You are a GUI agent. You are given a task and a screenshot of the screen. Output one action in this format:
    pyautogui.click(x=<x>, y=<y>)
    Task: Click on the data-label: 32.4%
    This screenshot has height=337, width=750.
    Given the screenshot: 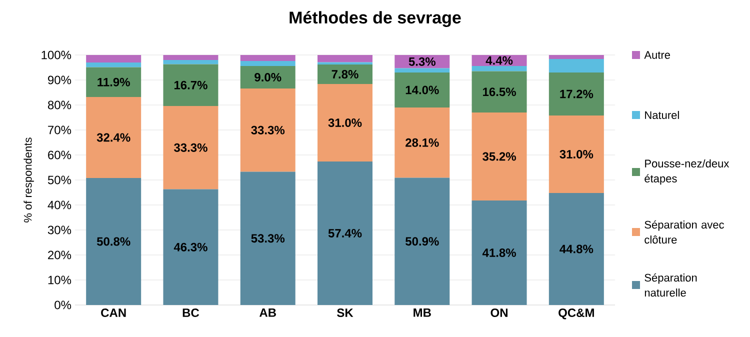 What is the action you would take?
    pyautogui.click(x=113, y=137)
    